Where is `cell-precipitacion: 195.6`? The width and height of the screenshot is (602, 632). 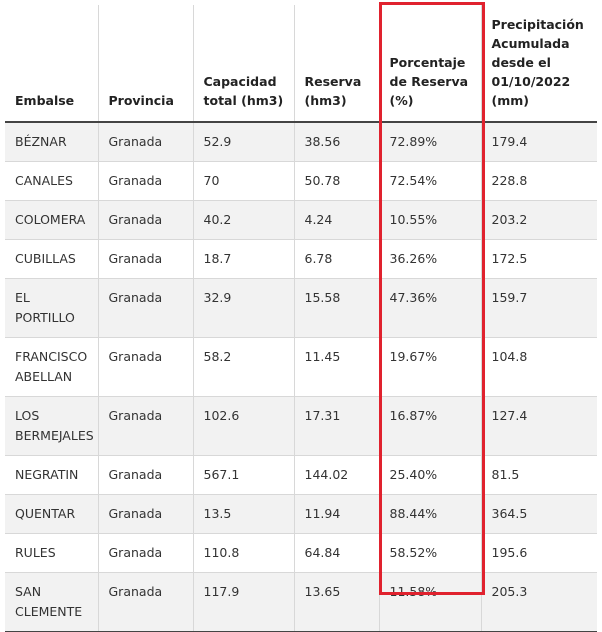
cell-precipitacion: 195.6 is located at coordinates (539, 553).